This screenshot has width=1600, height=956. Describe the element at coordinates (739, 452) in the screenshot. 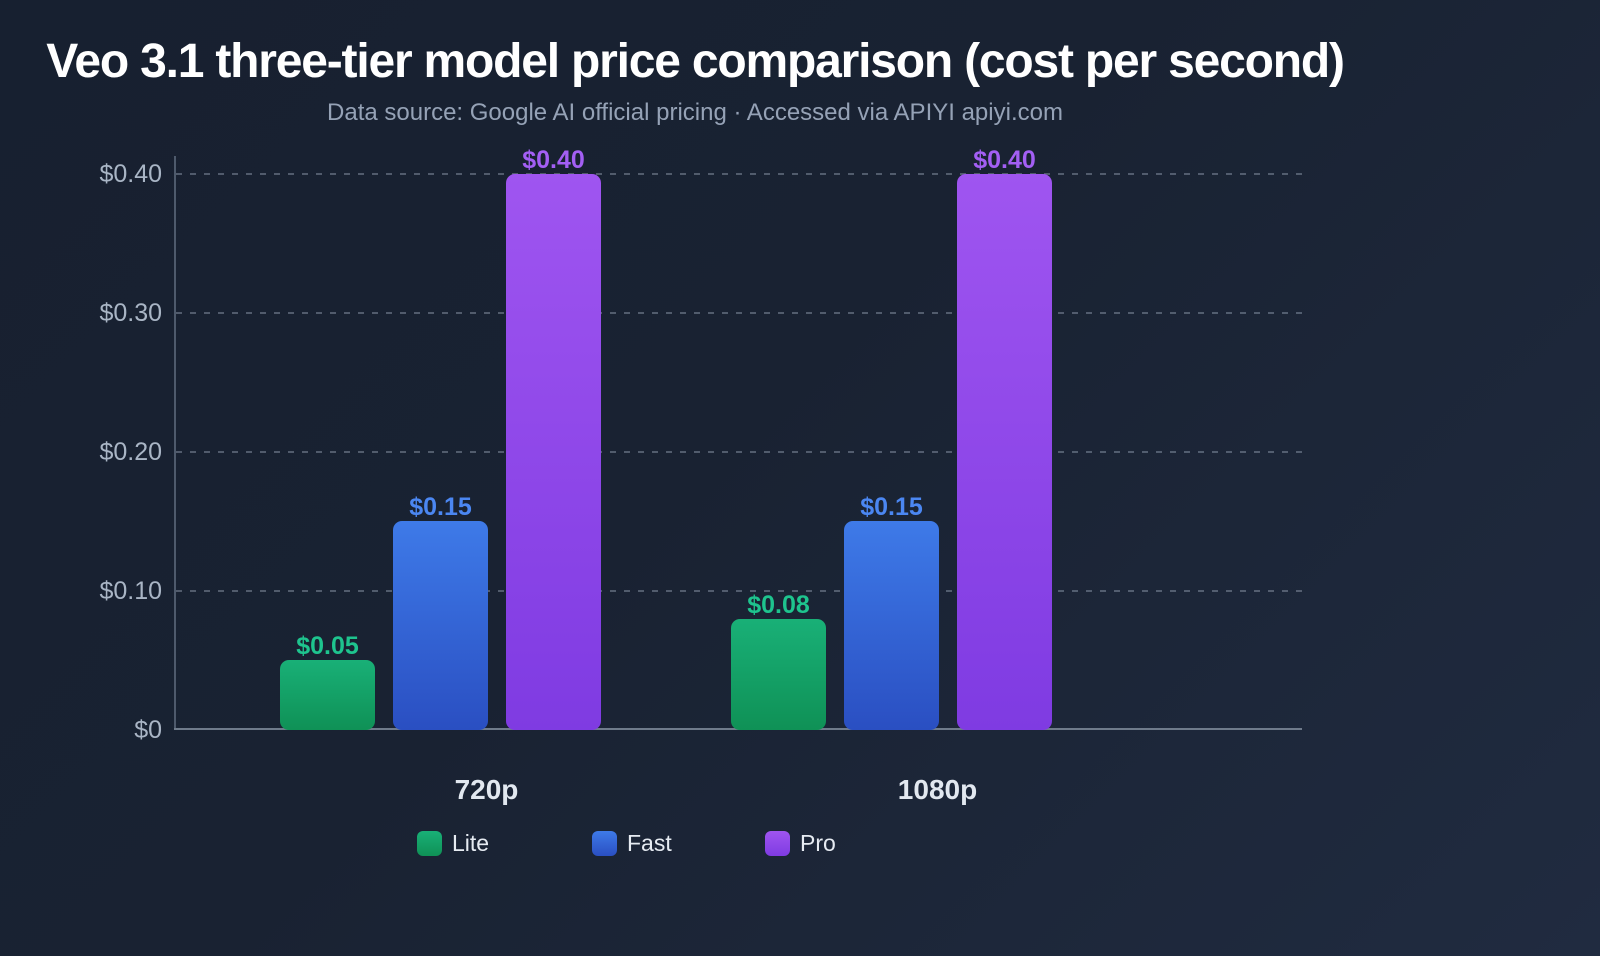

I see `gridline-0.20` at that location.